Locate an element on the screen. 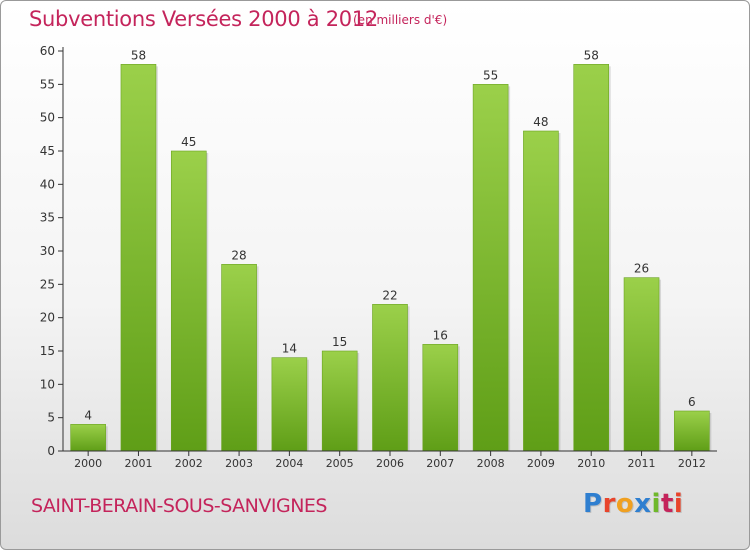  logo-letter: P is located at coordinates (593, 504).